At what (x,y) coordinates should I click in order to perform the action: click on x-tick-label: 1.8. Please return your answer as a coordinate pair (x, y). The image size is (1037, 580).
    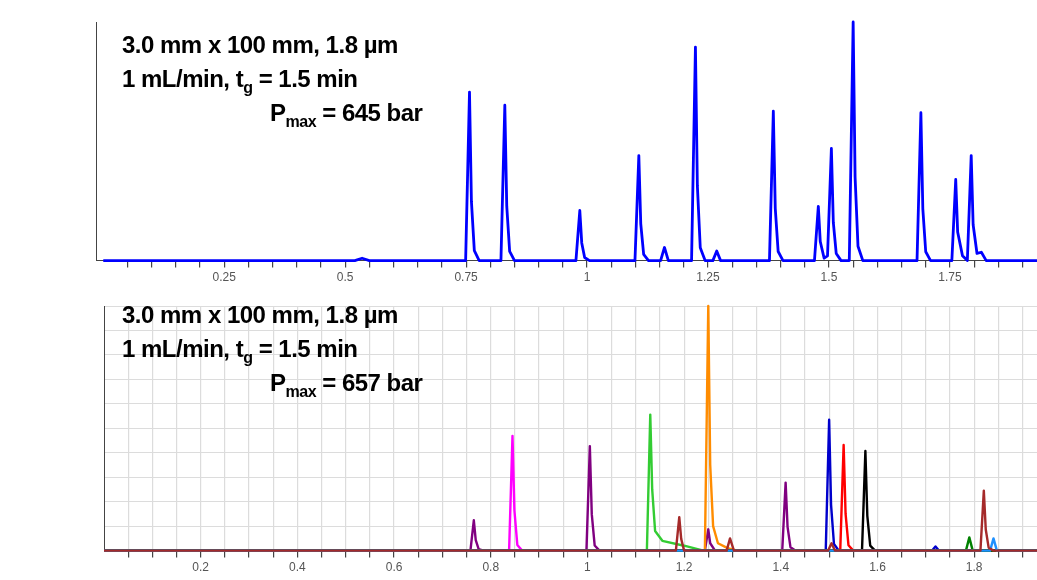
    Looking at the image, I should click on (974, 567).